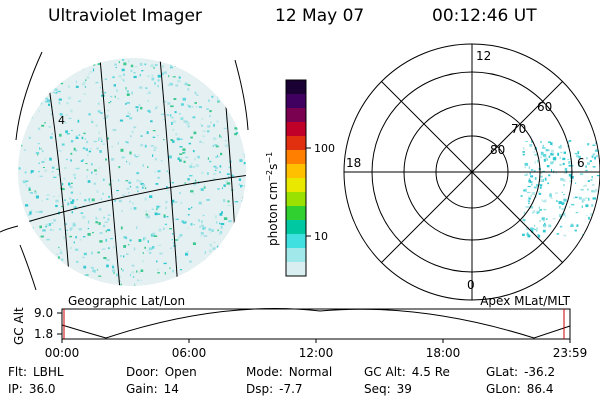  What do you see at coordinates (260, 389) in the screenshot?
I see `info-label: Dsp:` at bounding box center [260, 389].